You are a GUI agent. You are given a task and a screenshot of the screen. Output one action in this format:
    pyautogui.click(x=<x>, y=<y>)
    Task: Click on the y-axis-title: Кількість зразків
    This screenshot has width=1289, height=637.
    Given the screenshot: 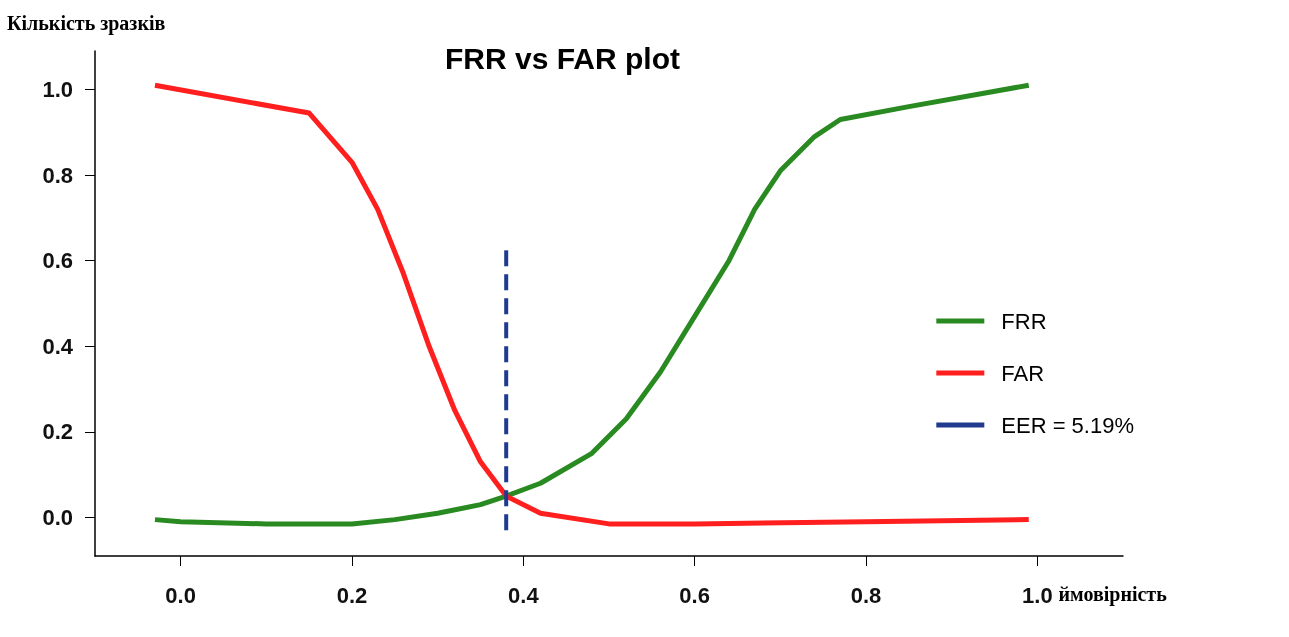 What is the action you would take?
    pyautogui.click(x=86, y=23)
    